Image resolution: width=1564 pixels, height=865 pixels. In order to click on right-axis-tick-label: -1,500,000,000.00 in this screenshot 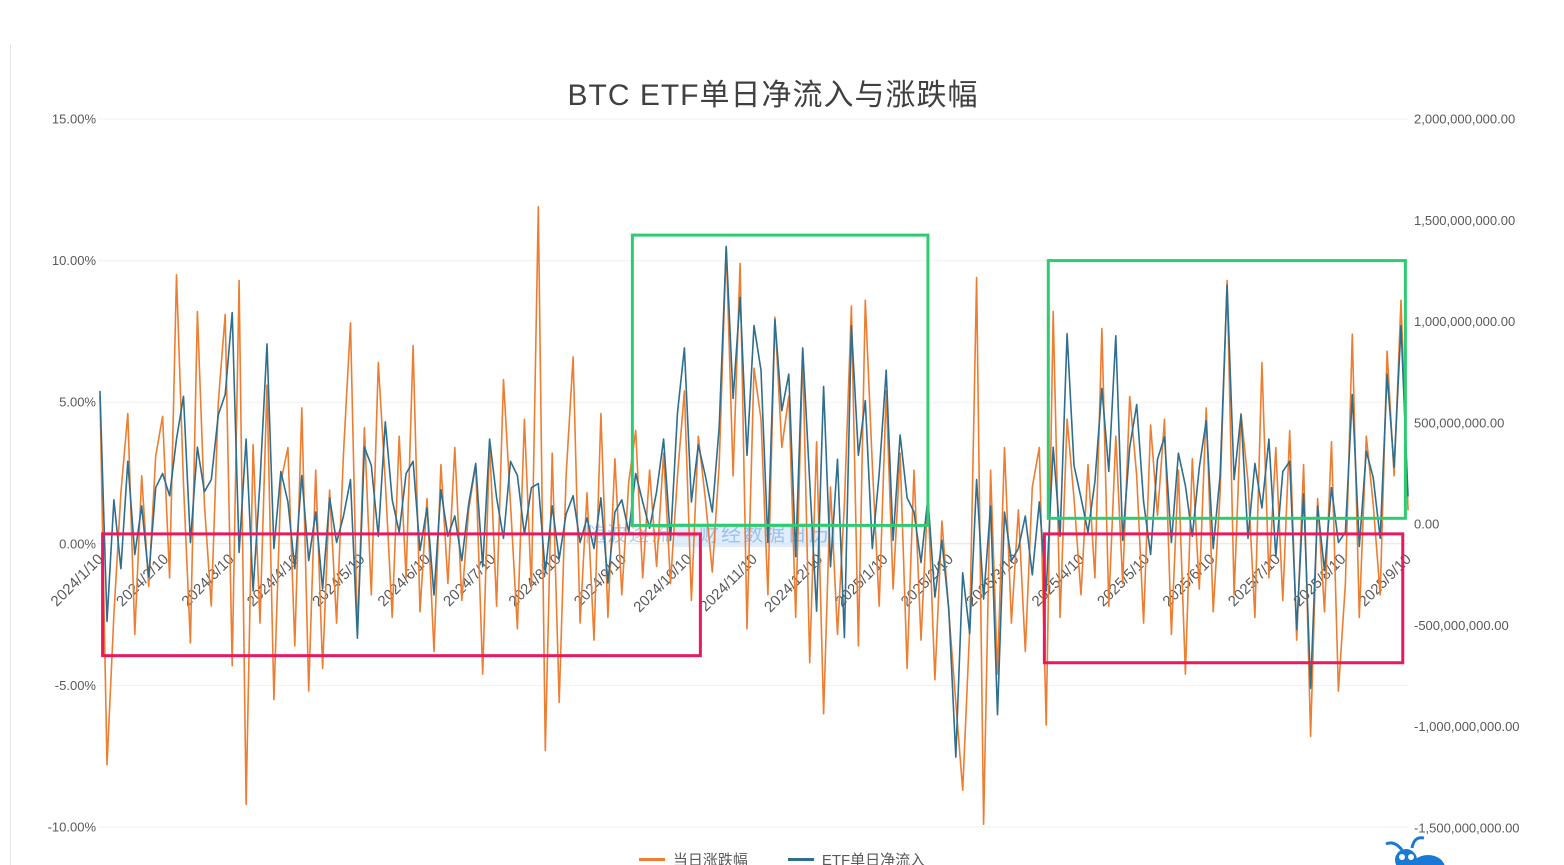, I will do `click(1467, 828)`.